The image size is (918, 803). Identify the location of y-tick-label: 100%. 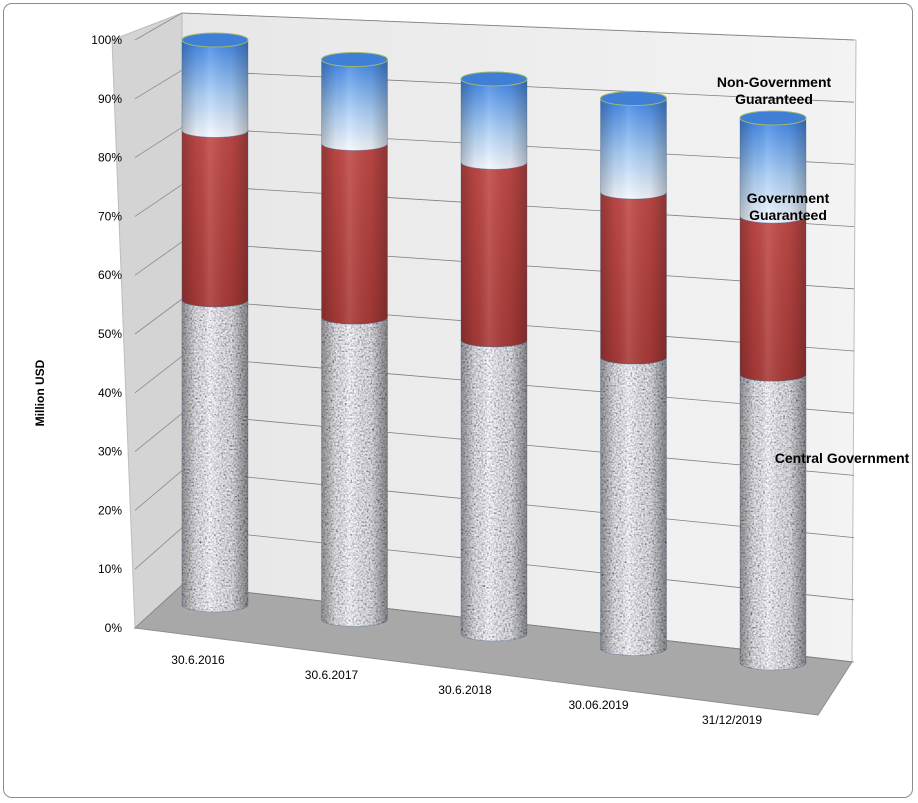
(106, 40).